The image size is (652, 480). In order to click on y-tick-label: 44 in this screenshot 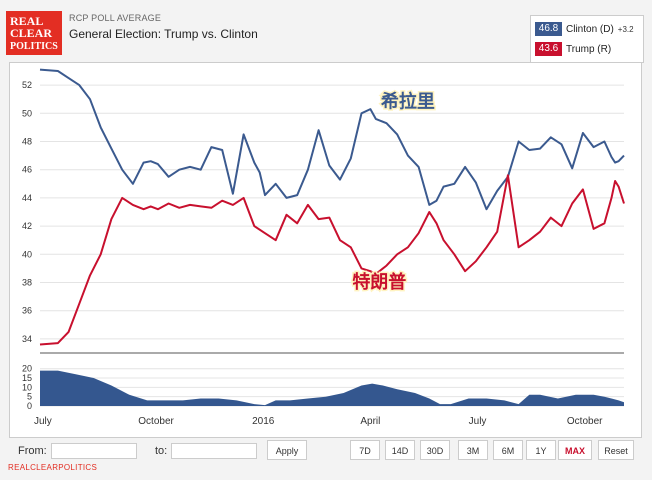, I will do `click(27, 198)`.